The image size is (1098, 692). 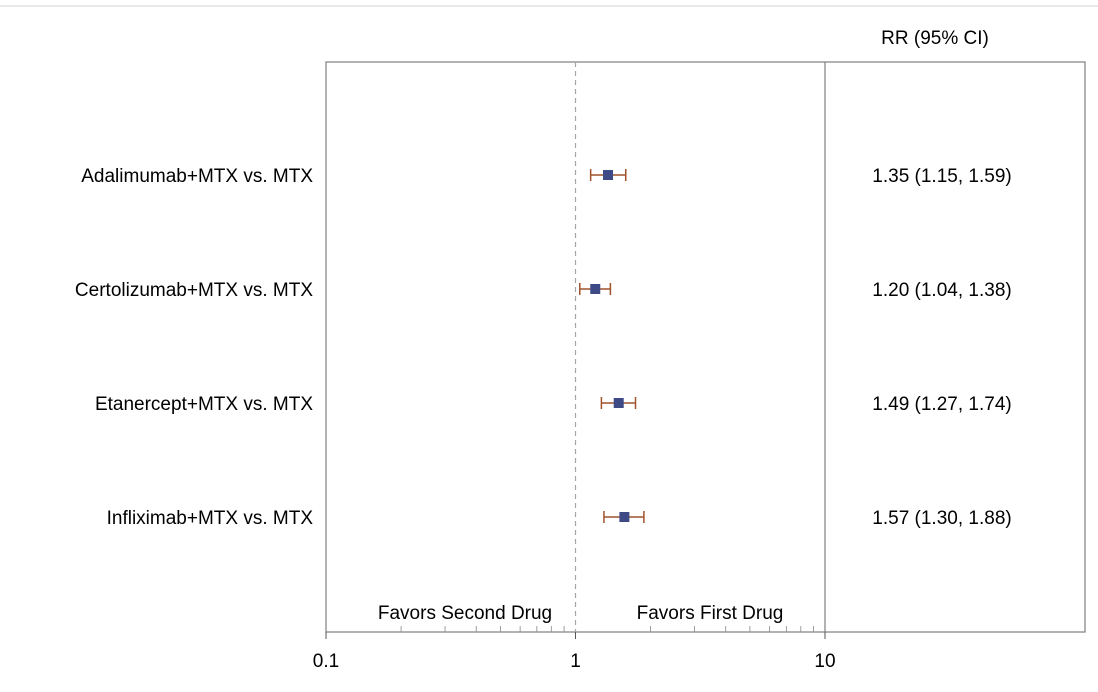 What do you see at coordinates (553, 404) in the screenshot?
I see `forest-row: Etanercept+MTX vs. MTX 1.49 (1.27, 1.74)` at bounding box center [553, 404].